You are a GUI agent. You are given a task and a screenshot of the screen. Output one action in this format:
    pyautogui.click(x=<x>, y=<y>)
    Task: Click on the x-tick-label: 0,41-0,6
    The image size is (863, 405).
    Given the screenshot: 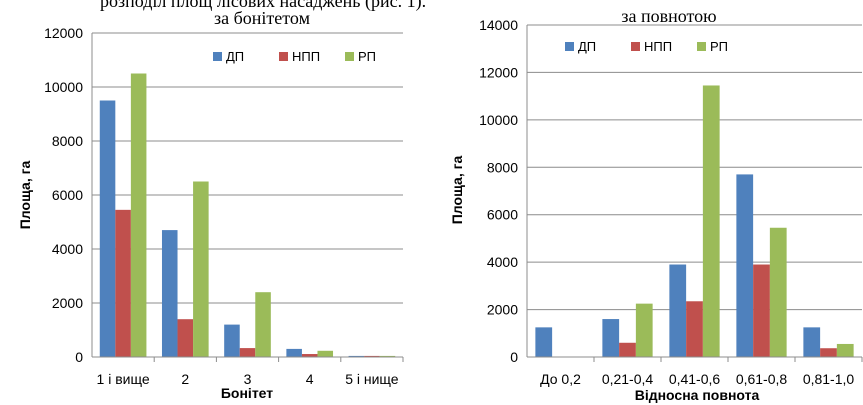 What is the action you would take?
    pyautogui.click(x=695, y=379)
    